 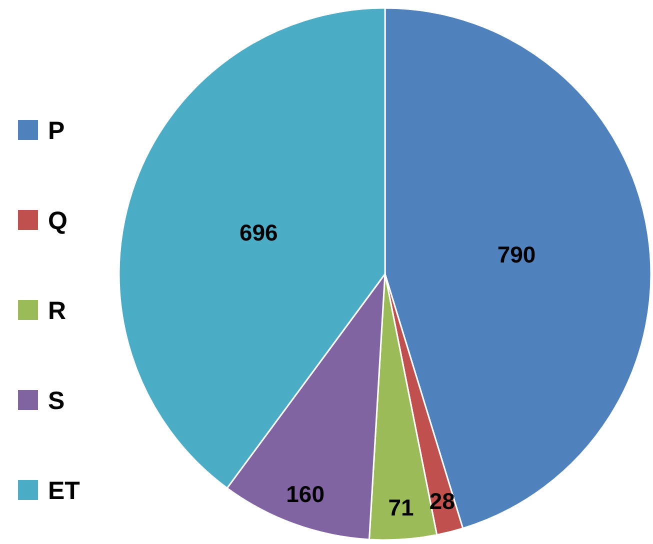 What do you see at coordinates (64, 490) in the screenshot?
I see `legend-label: ET` at bounding box center [64, 490].